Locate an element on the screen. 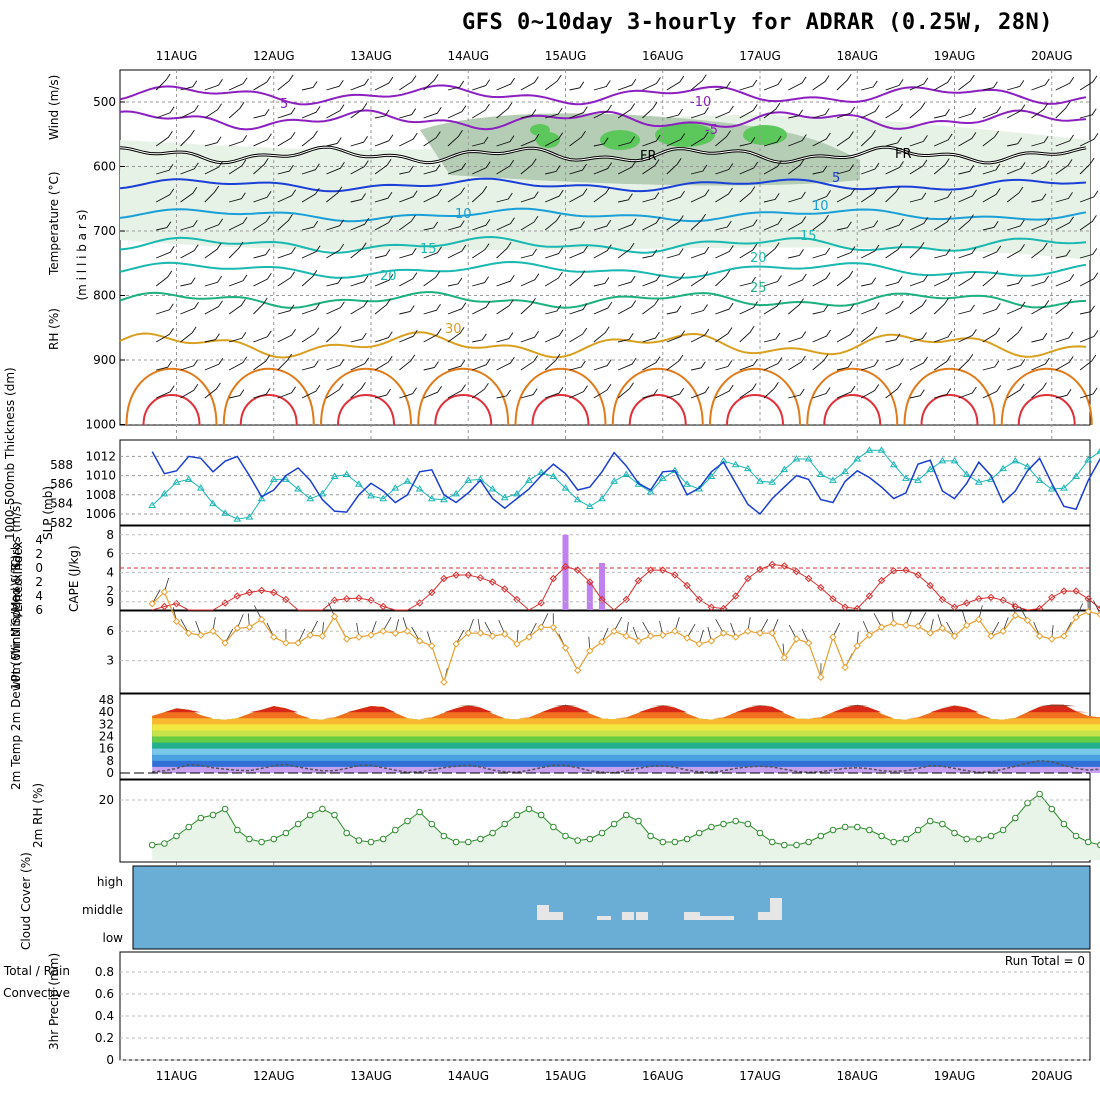 Image resolution: width=1100 pixels, height=1100 pixels. isotherm-35-dome is located at coordinates (949, 396).